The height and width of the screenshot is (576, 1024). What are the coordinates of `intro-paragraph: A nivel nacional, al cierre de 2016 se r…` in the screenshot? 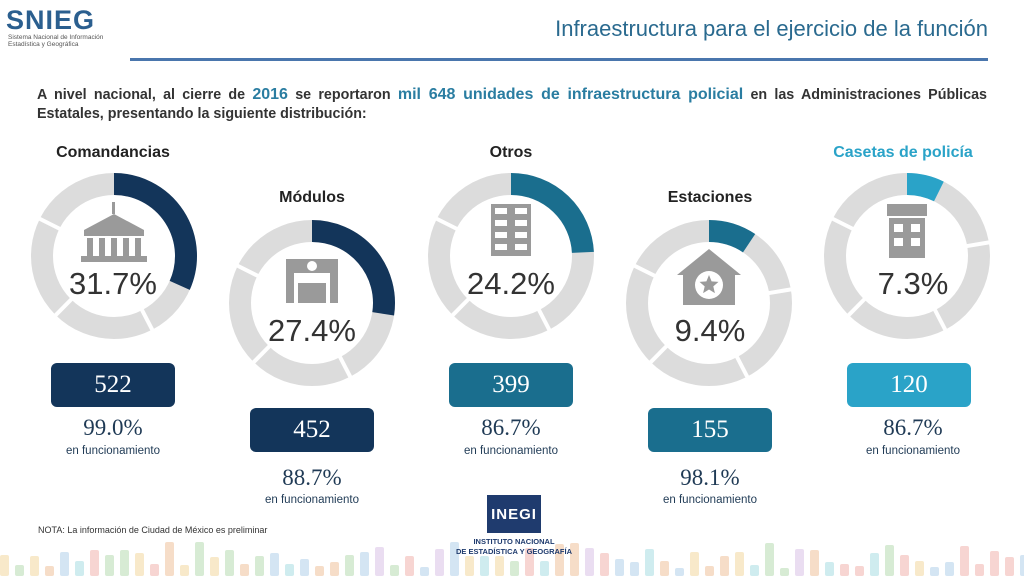 It's located at (512, 104).